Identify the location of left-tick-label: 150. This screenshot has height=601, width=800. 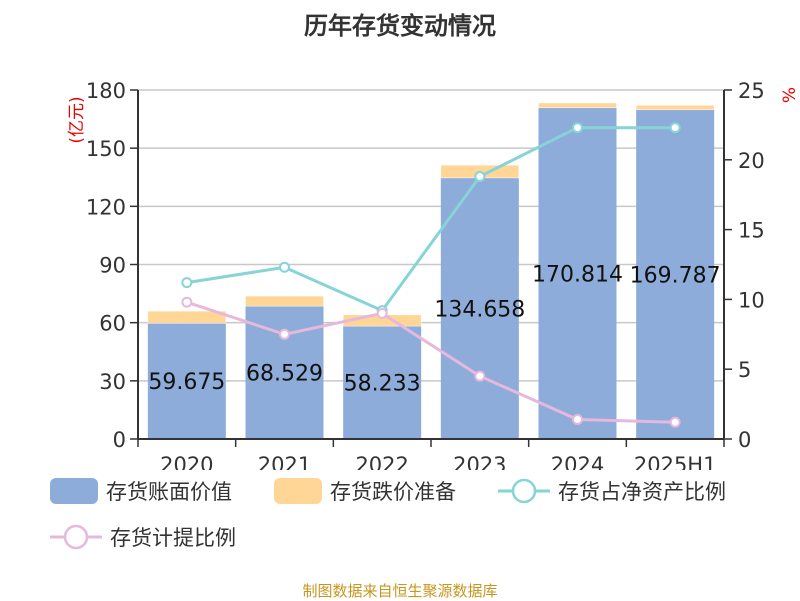
(106, 149).